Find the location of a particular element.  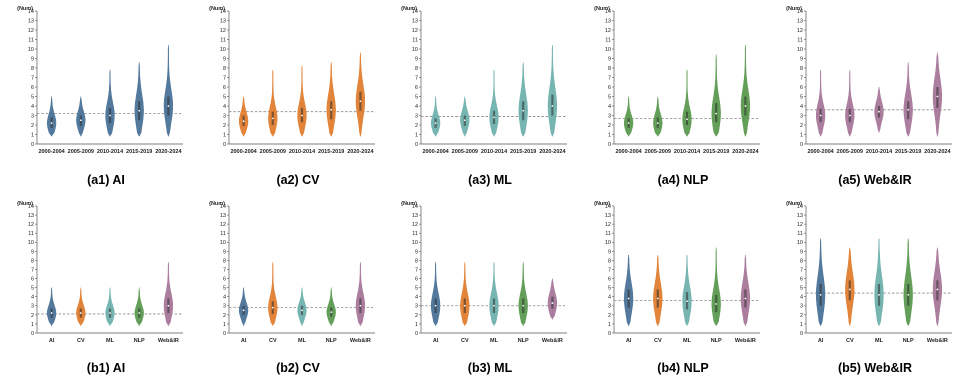

y-tick-label: 4 is located at coordinates (609, 298).